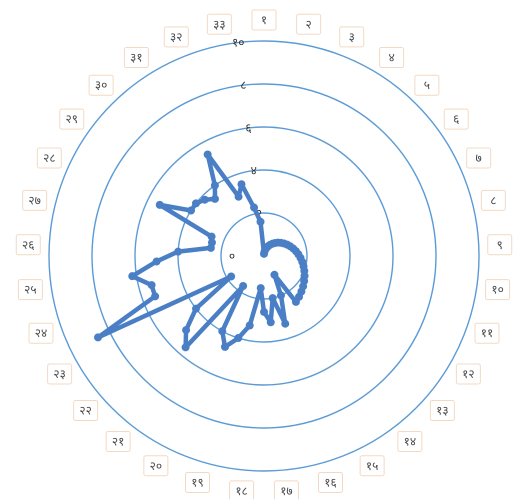 This screenshot has width=519, height=499. I want to click on category-label-text: ११, so click(487, 333).